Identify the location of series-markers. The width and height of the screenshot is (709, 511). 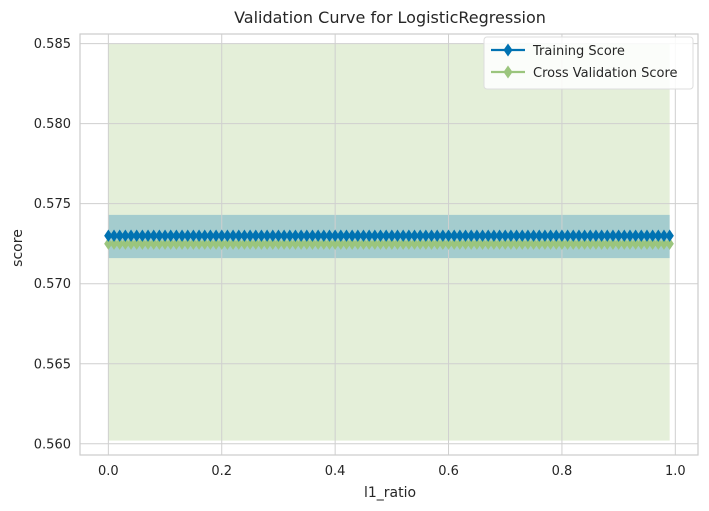
(389, 239).